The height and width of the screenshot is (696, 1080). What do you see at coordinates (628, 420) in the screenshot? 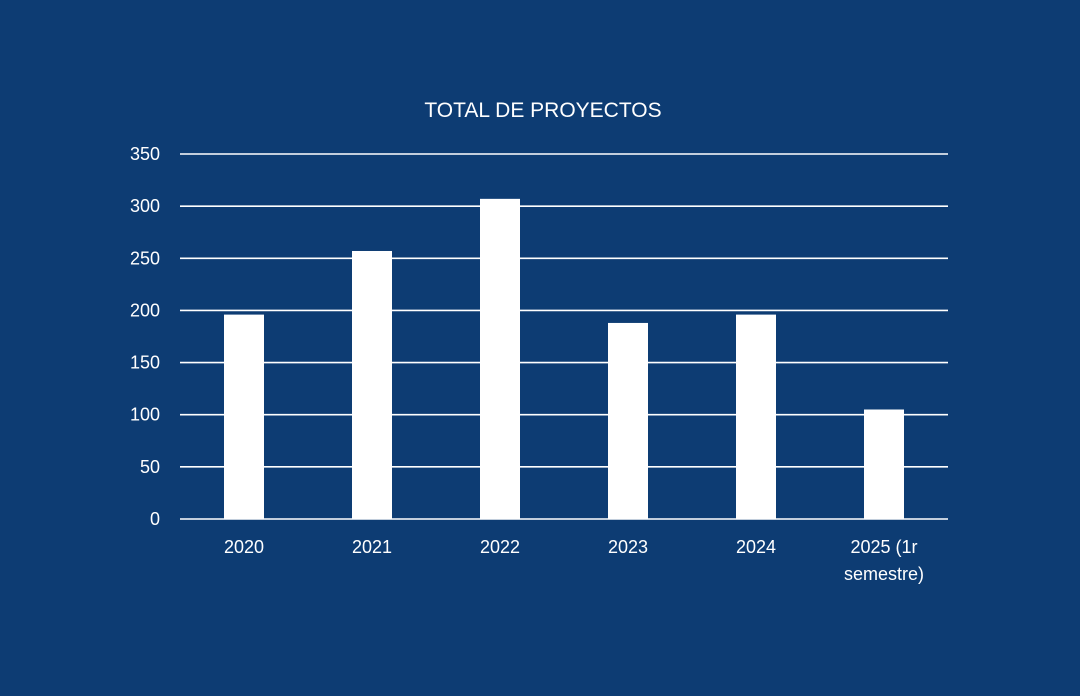
I see `bar-2023` at bounding box center [628, 420].